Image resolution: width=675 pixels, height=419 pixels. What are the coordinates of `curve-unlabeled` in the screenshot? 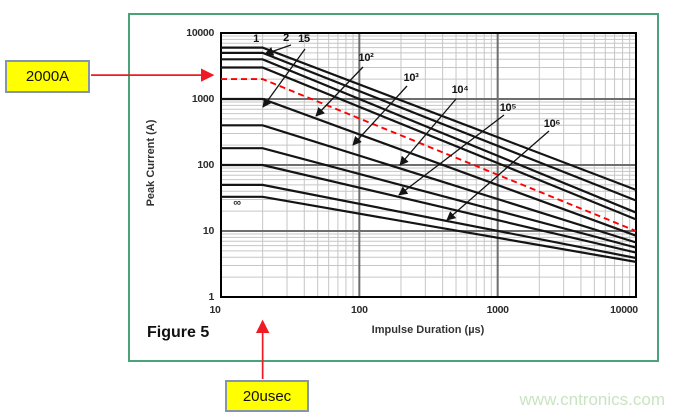 It's located at (429, 208).